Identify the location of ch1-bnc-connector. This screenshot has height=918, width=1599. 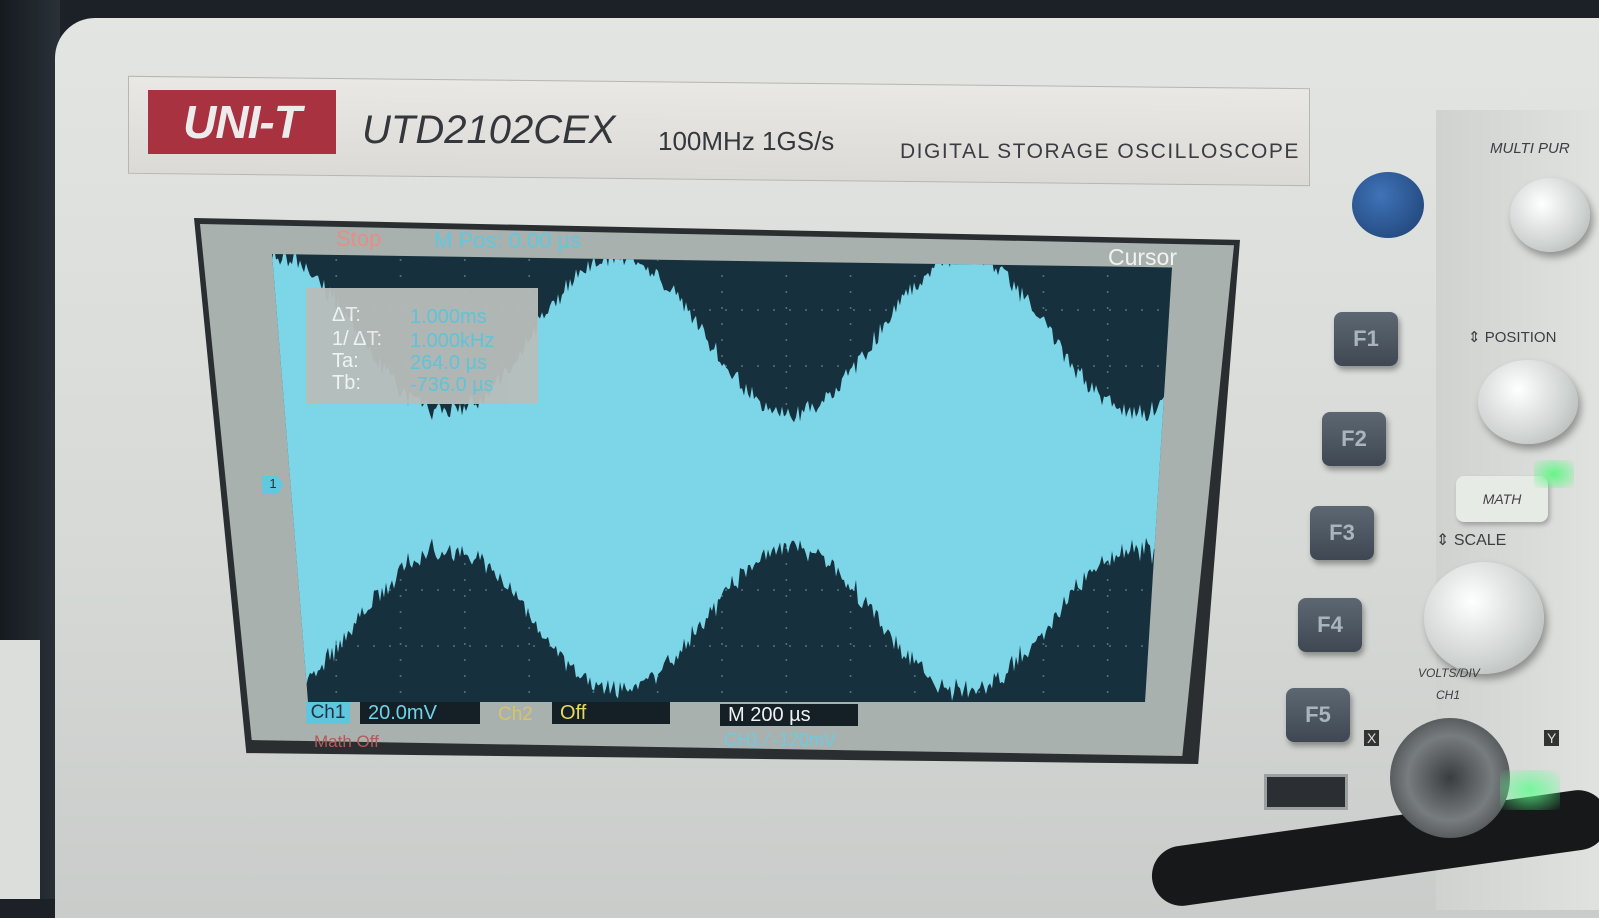
(1450, 778).